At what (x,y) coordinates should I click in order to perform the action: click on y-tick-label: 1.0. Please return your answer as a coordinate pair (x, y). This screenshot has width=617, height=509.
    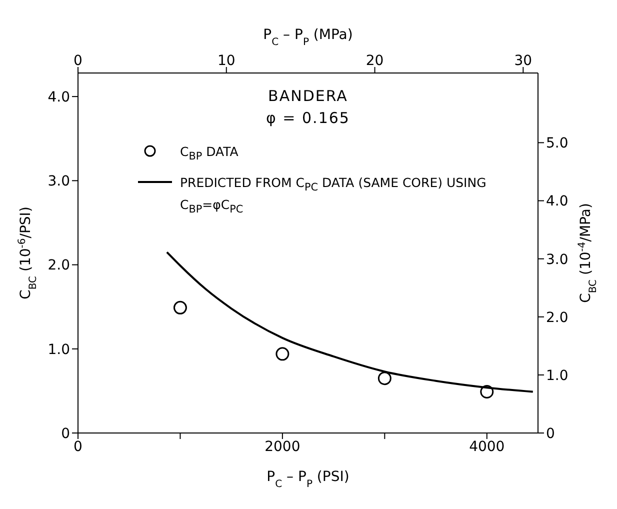
    Looking at the image, I should click on (59, 350).